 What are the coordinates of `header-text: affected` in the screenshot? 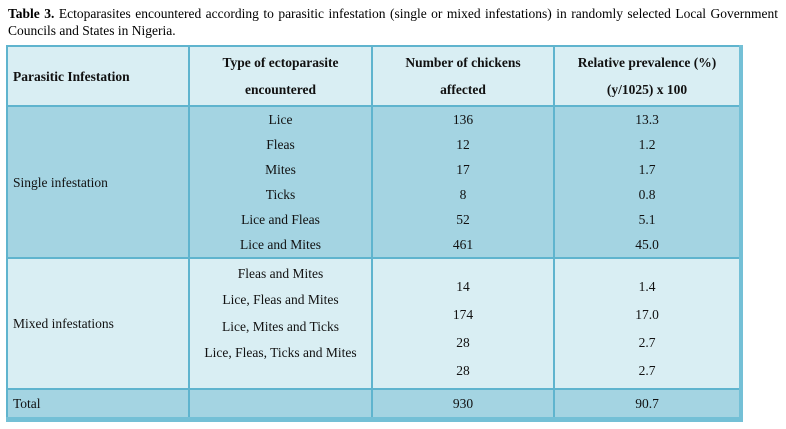 It's located at (463, 89).